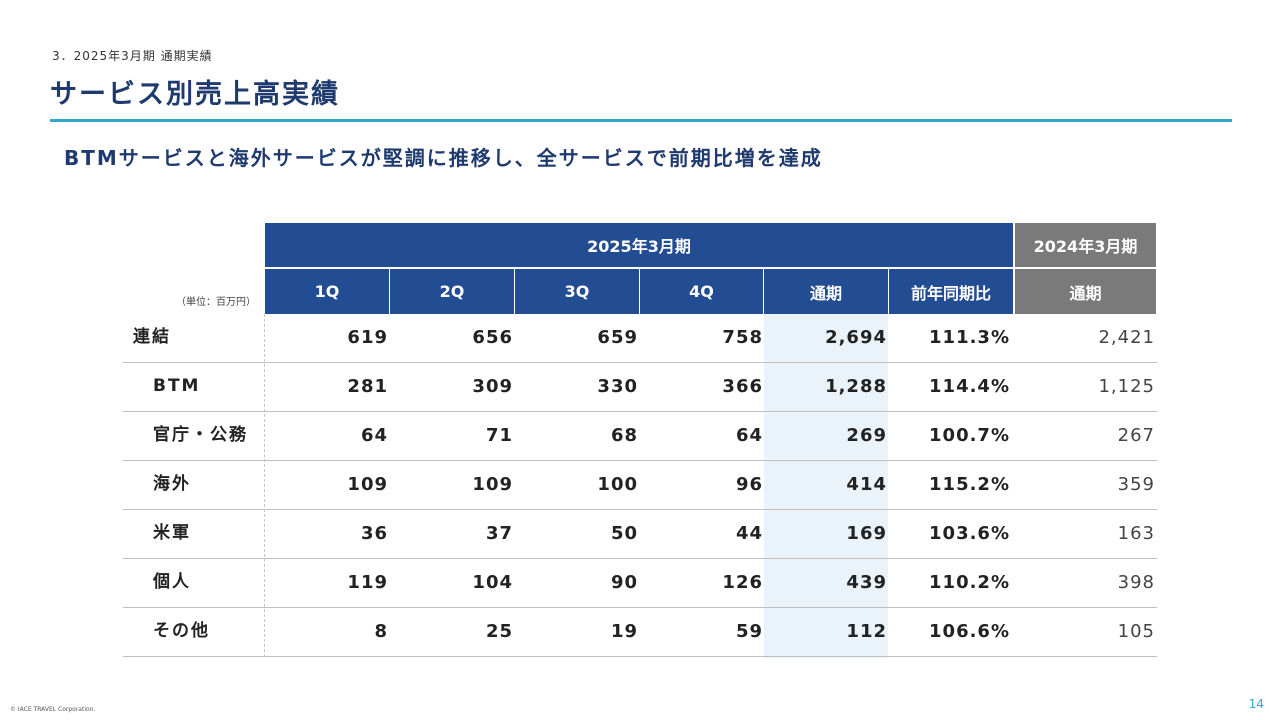  Describe the element at coordinates (749, 484) in the screenshot. I see `cell-4q: 96` at that location.